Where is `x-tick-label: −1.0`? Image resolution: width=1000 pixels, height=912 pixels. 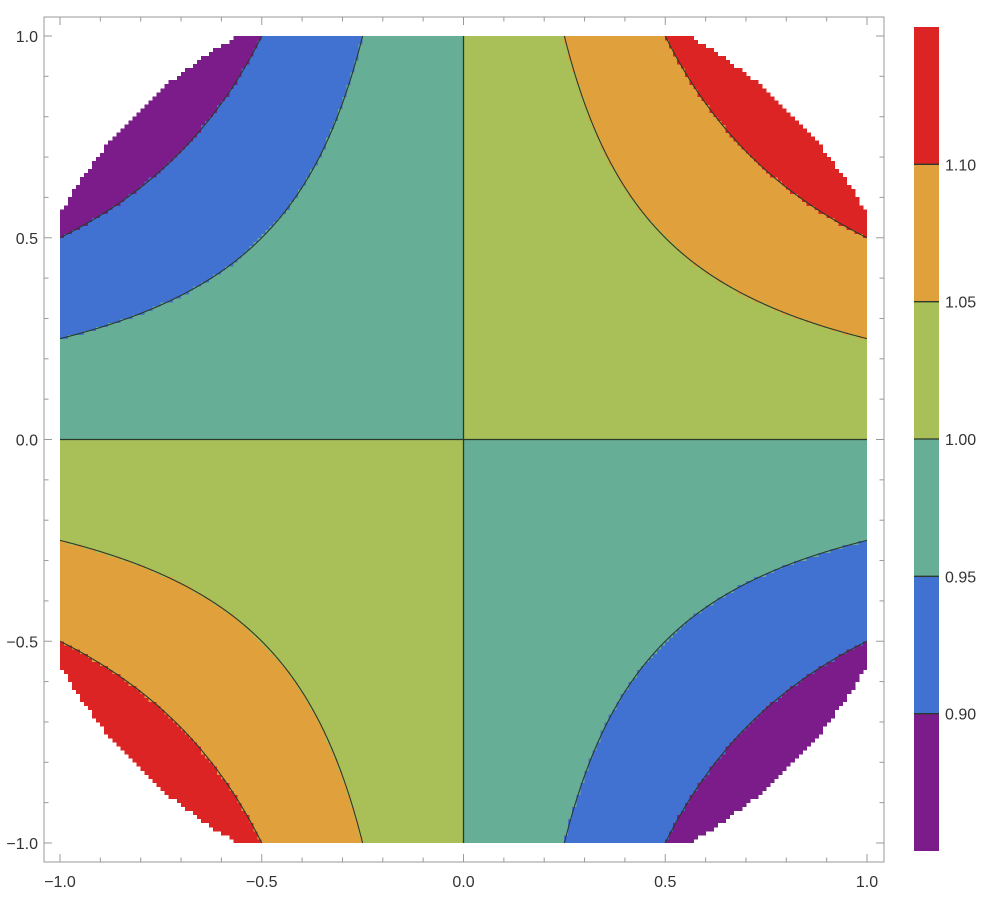 x-tick-label: −1.0 is located at coordinates (60, 882).